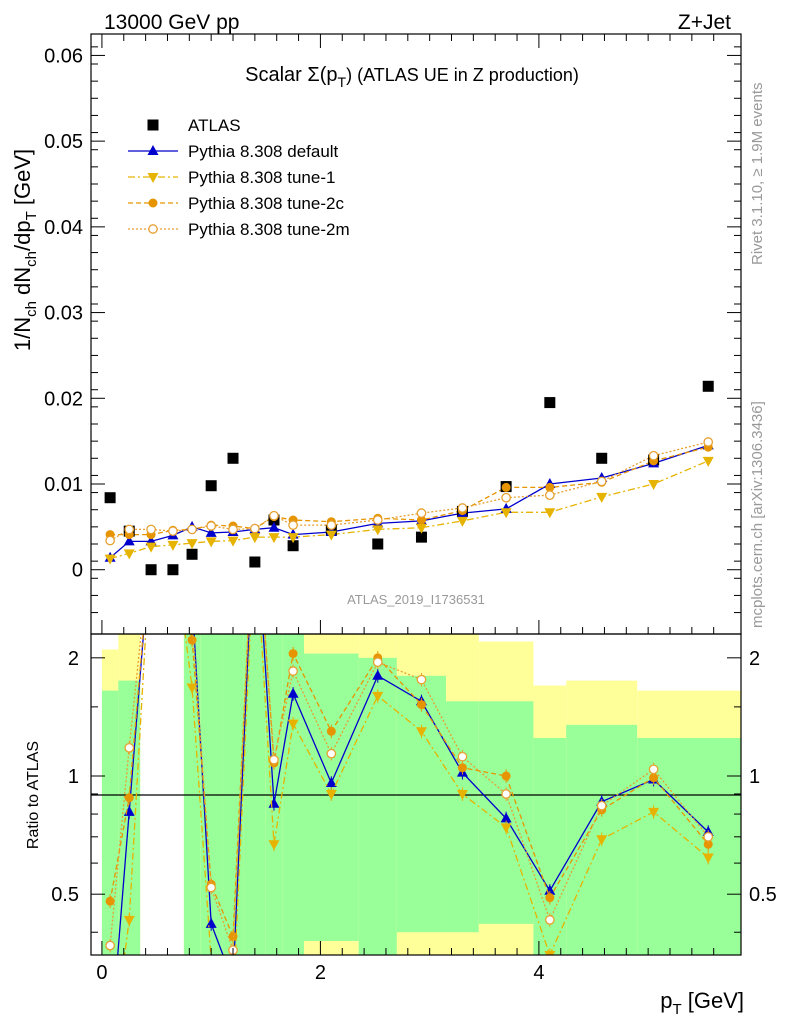 The image size is (786, 1024). What do you see at coordinates (342, 82) in the screenshot?
I see `plot-title-sub: T` at bounding box center [342, 82].